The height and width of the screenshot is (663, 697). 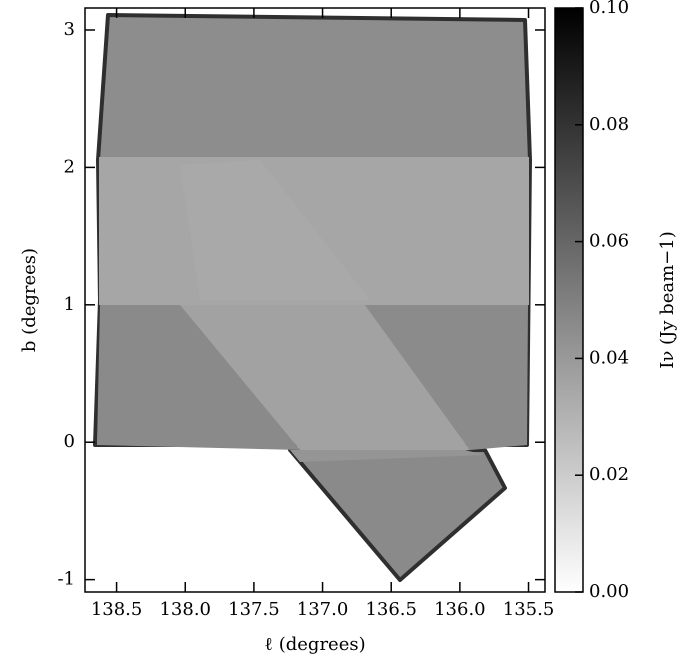 I want to click on colorbar-tick-label: 0.00, so click(x=609, y=591).